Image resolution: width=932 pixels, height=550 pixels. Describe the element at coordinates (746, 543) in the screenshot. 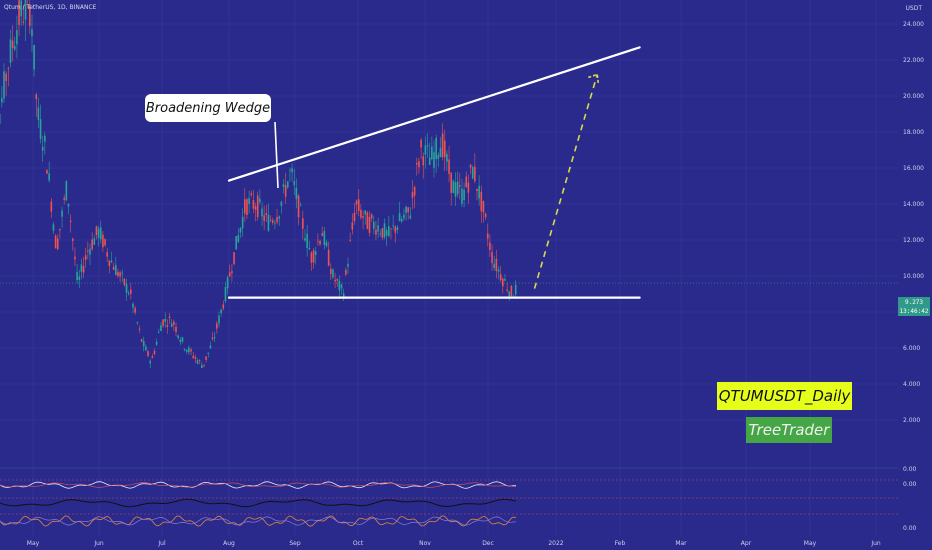

I see `x-tick-label: Apr` at that location.